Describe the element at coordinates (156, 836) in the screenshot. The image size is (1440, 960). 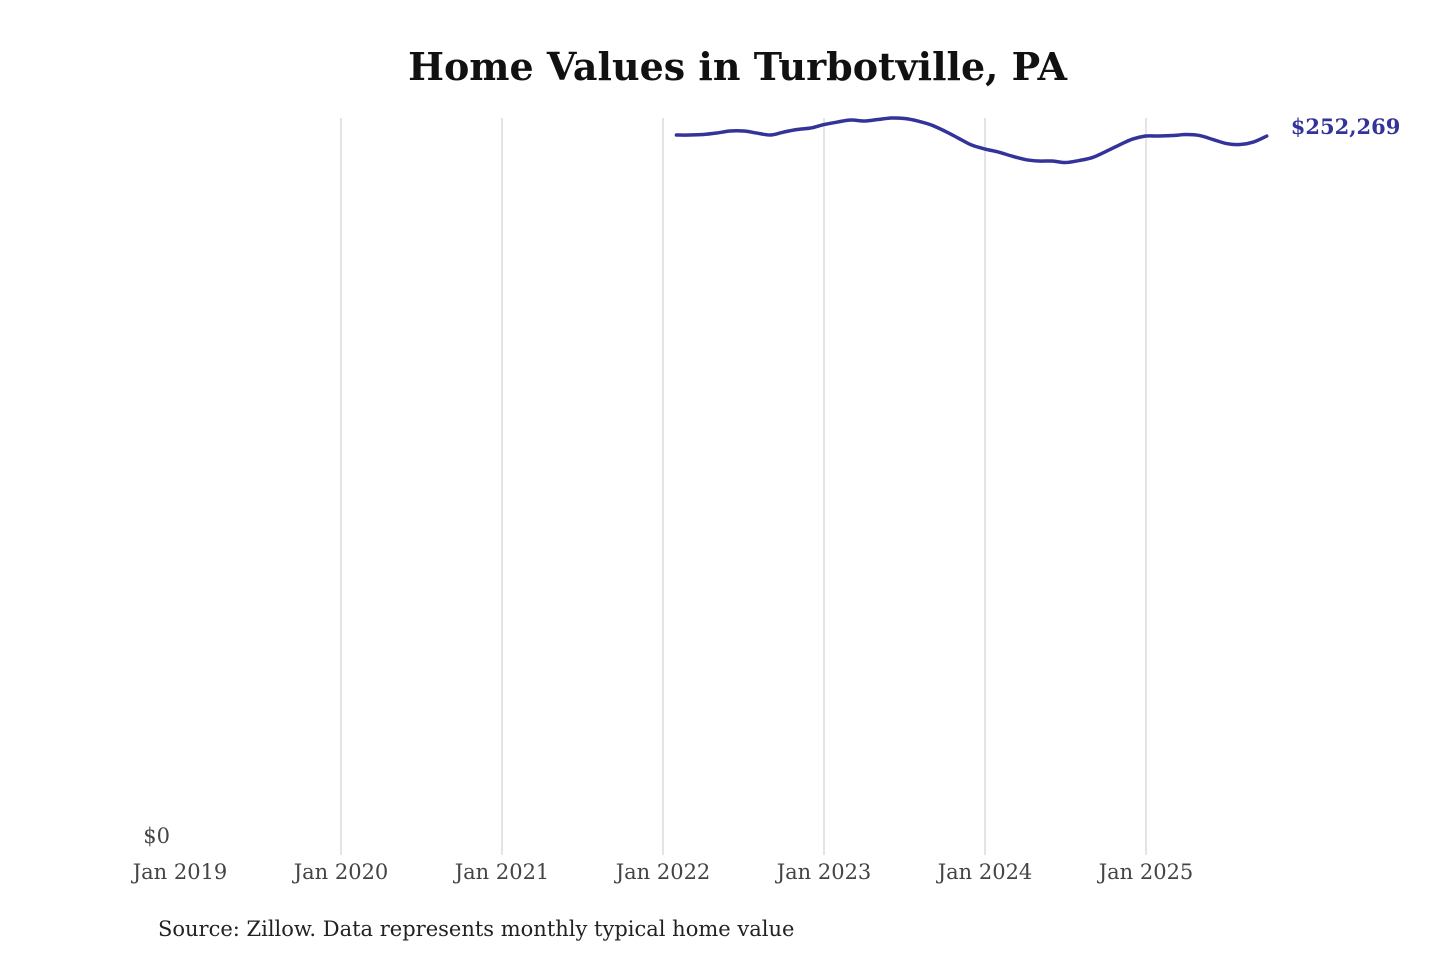
I see `y-tick-label: $0` at that location.